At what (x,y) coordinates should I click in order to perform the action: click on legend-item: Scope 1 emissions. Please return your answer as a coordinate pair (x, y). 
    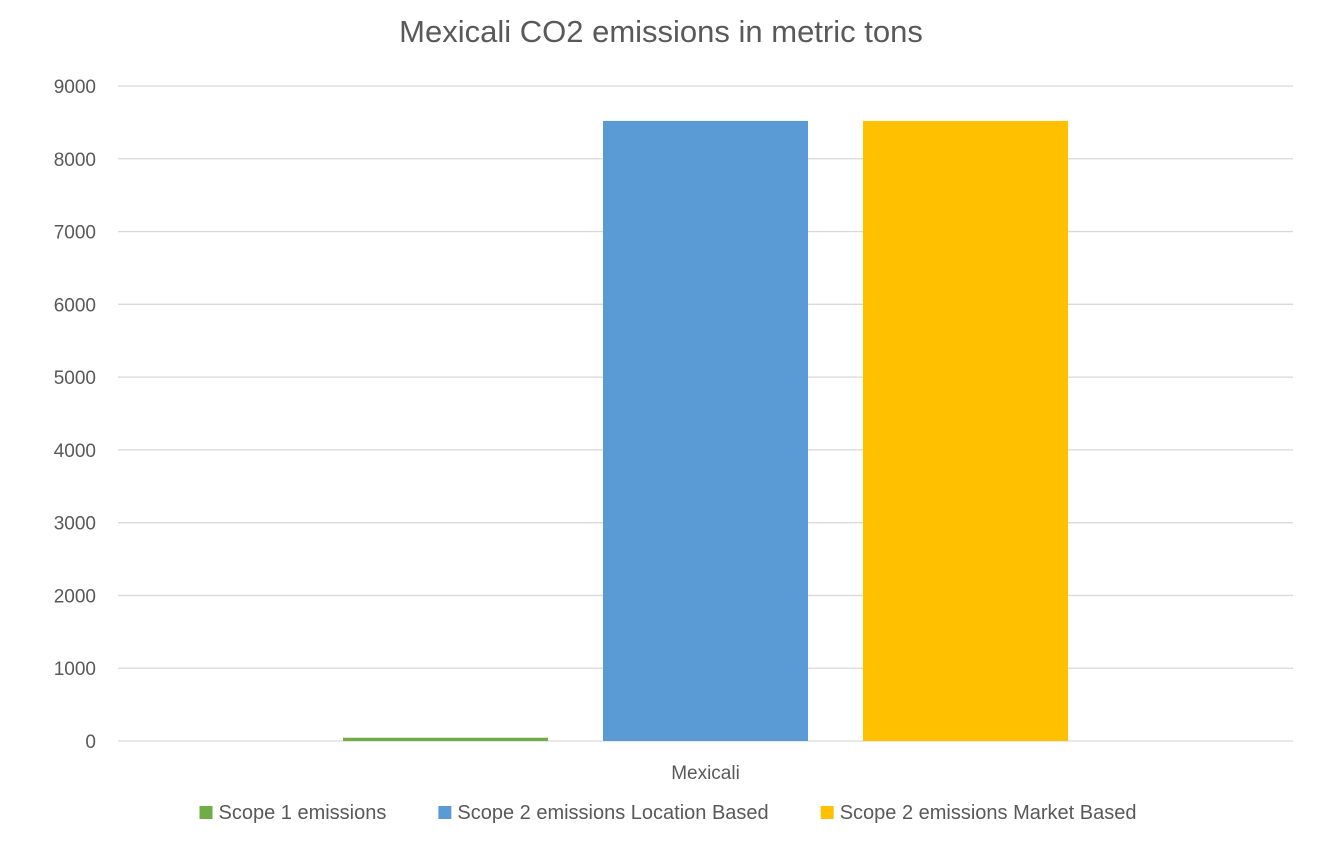
    Looking at the image, I should click on (293, 813).